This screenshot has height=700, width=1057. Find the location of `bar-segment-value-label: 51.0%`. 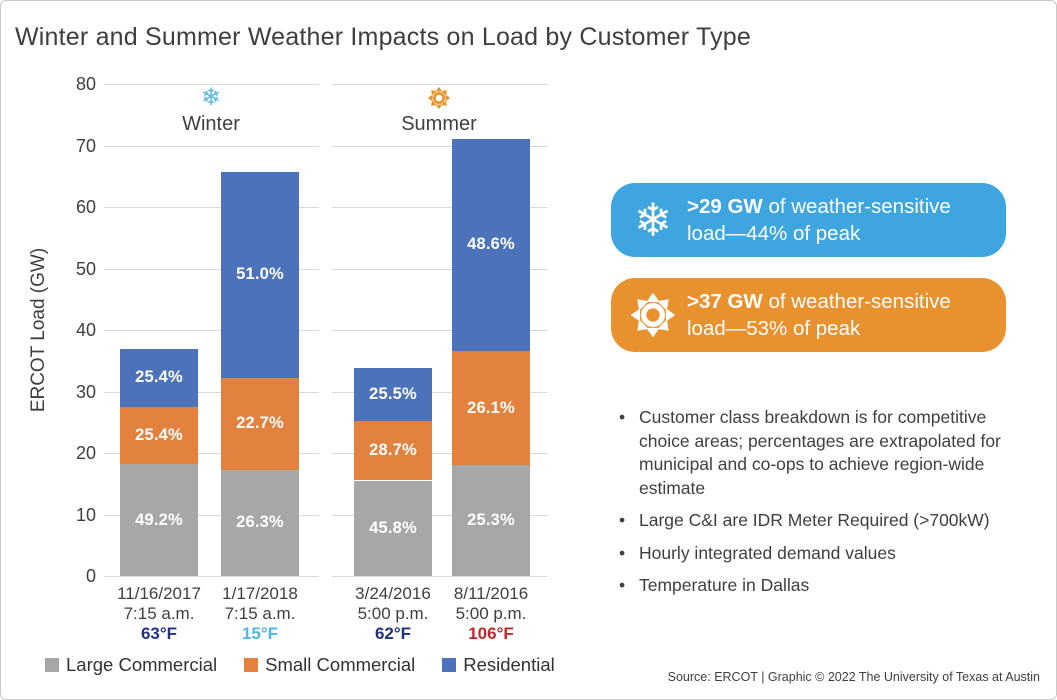

bar-segment-value-label: 51.0% is located at coordinates (260, 274).